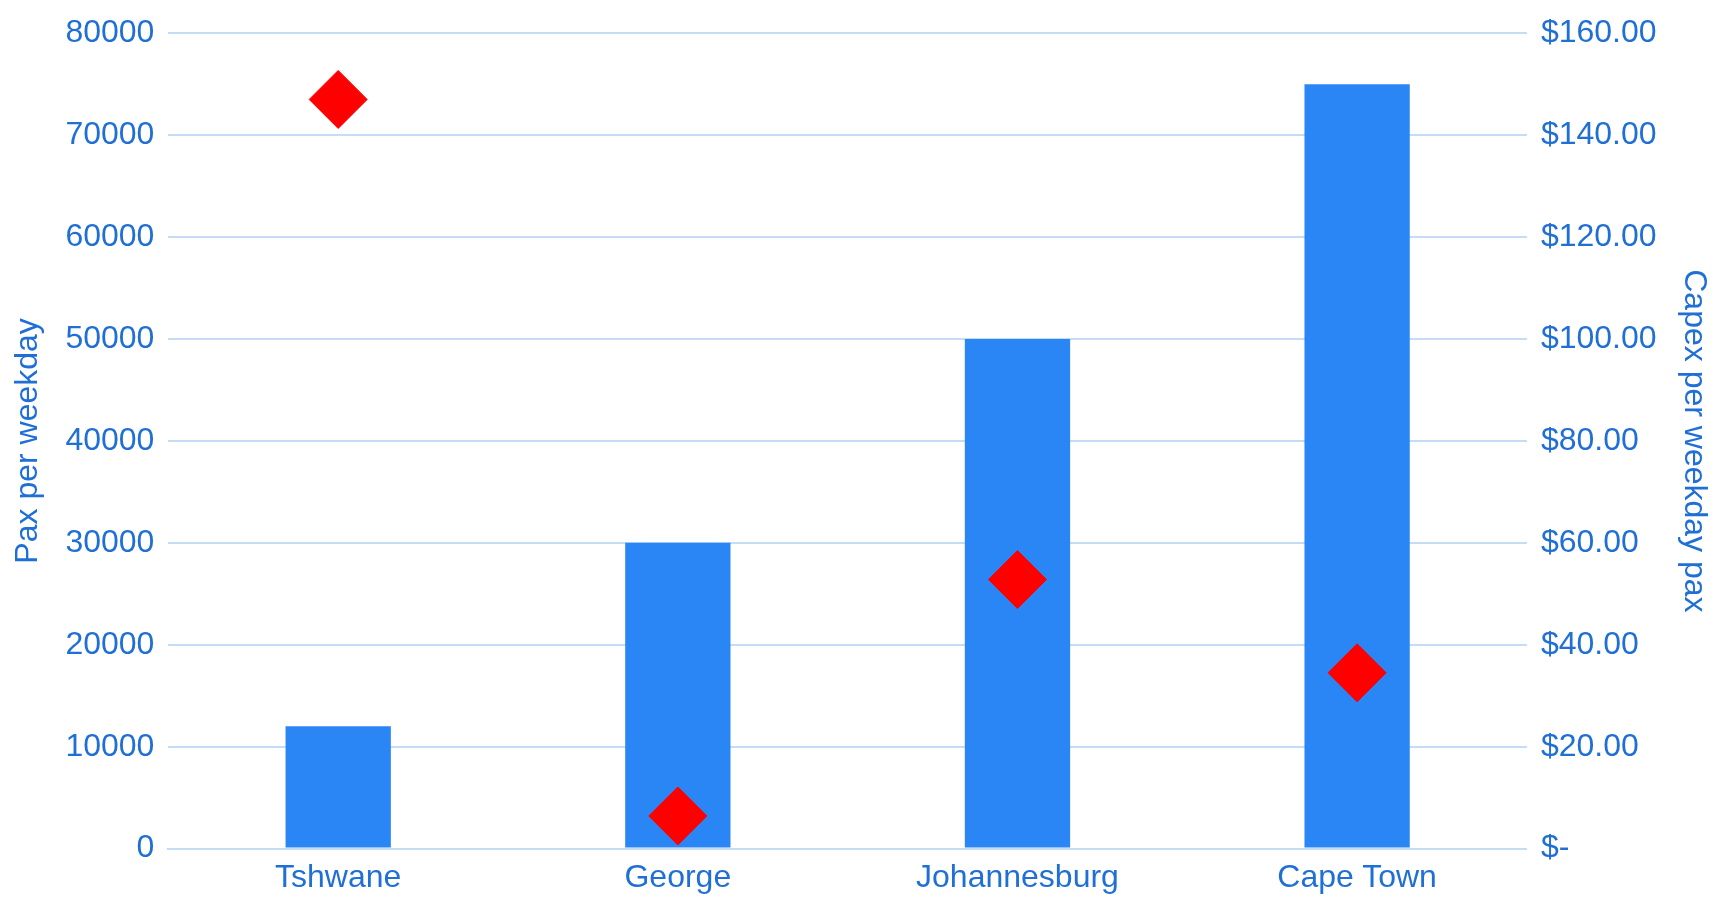 The height and width of the screenshot is (917, 1727). Describe the element at coordinates (1589, 540) in the screenshot. I see `y2-tick-label: $60.00` at that location.